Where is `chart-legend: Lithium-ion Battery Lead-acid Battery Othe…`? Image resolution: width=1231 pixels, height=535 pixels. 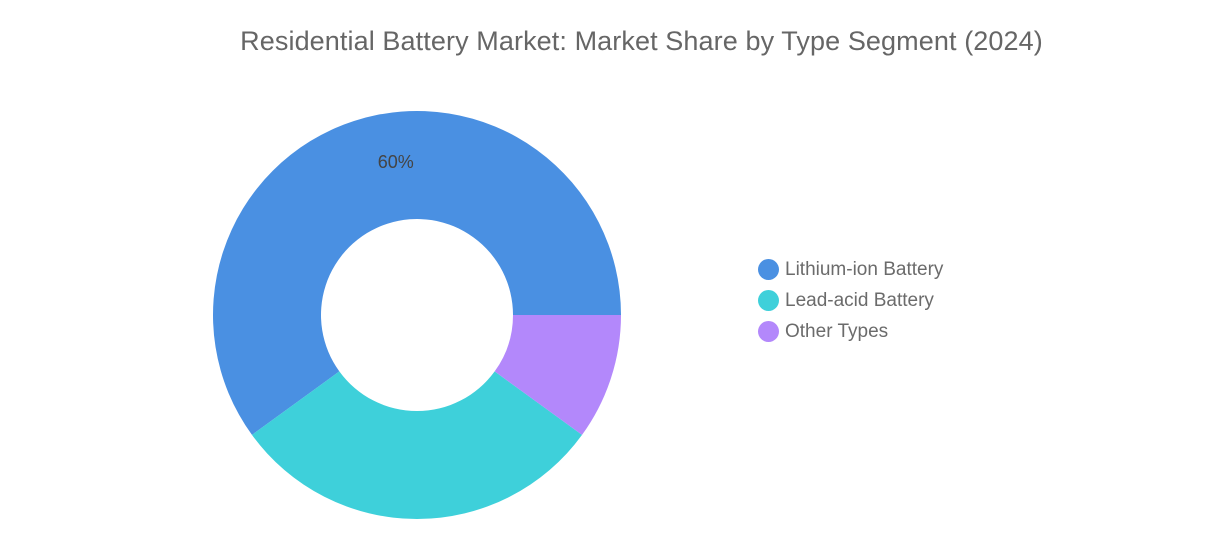 chart-legend: Lithium-ion Battery Lead-acid Battery Othe… is located at coordinates (850, 300).